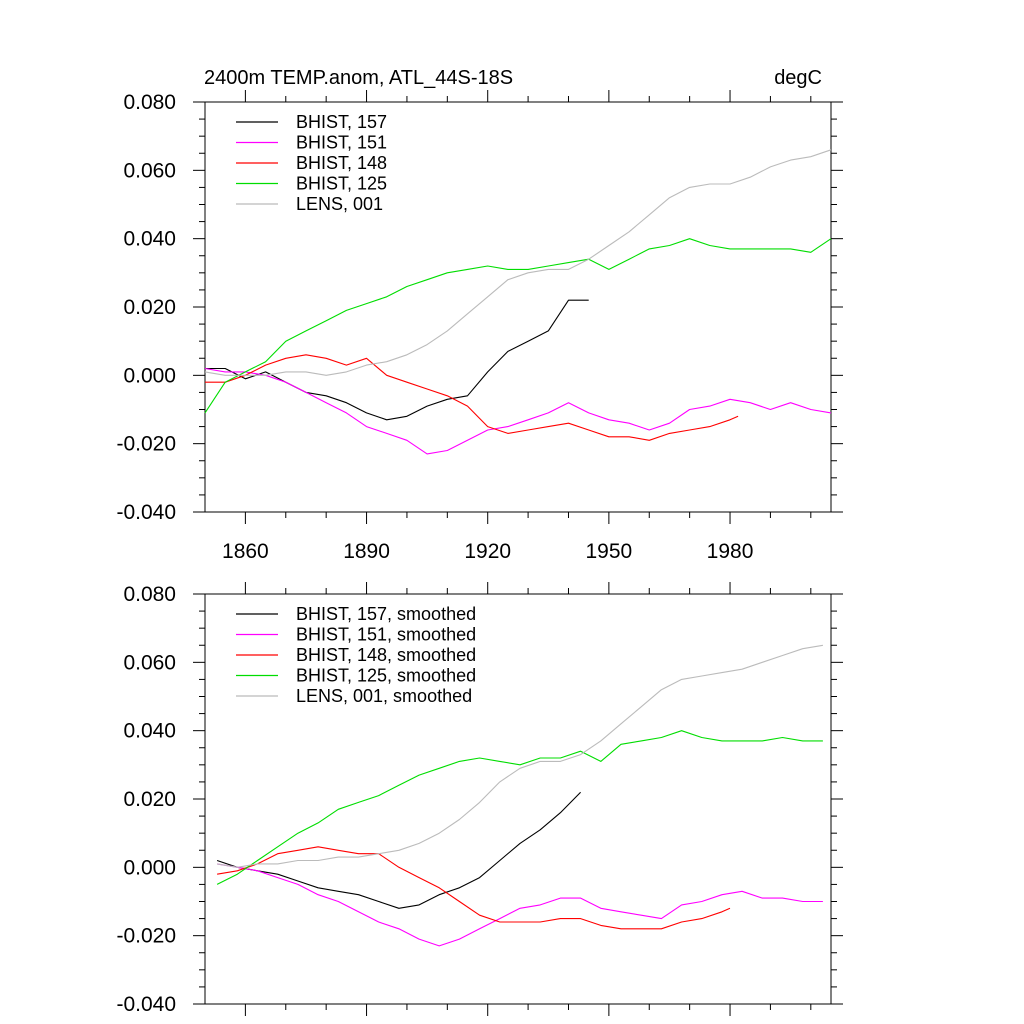 Image resolution: width=1024 pixels, height=1024 pixels. What do you see at coordinates (384, 696) in the screenshot?
I see `legend-label: LENS, 001, smoothed` at bounding box center [384, 696].